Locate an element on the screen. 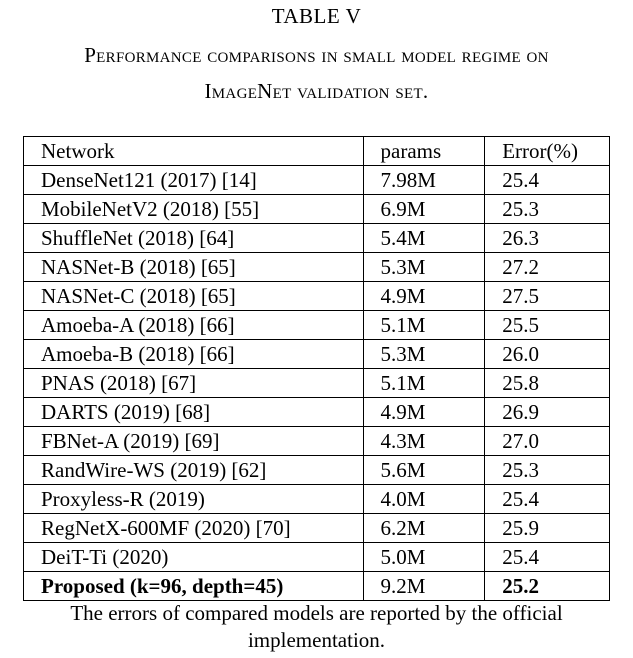 This screenshot has width=633, height=658. cell-network: MobileNetV2 (2018) [55] is located at coordinates (193, 209).